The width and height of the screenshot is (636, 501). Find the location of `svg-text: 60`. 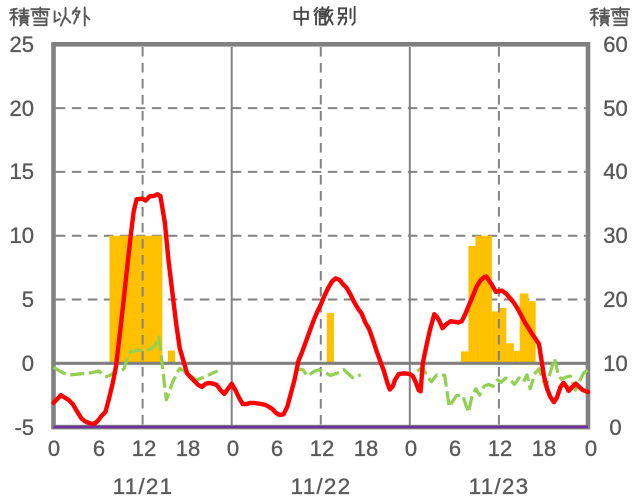

svg-text: 60 is located at coordinates (615, 44).